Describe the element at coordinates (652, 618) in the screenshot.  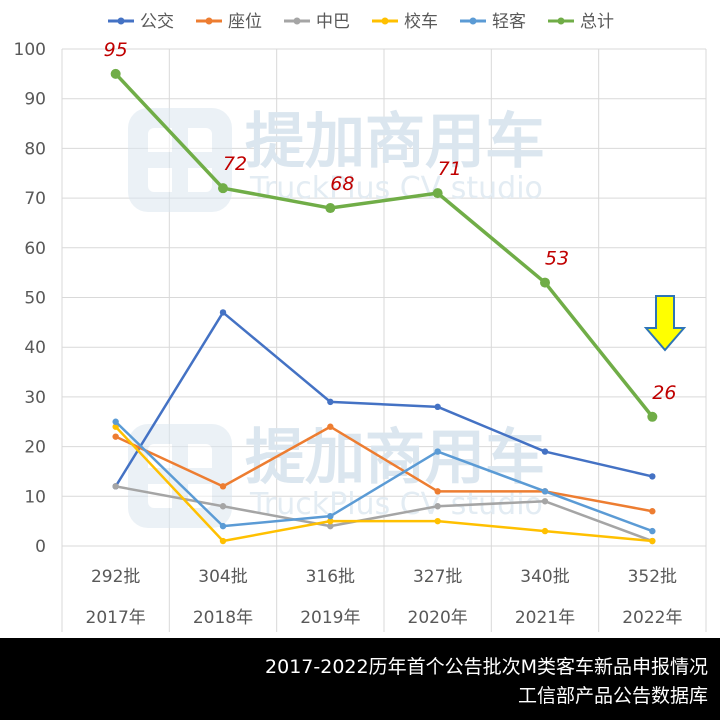
I see `x-tick-year-label: 2022年` at that location.